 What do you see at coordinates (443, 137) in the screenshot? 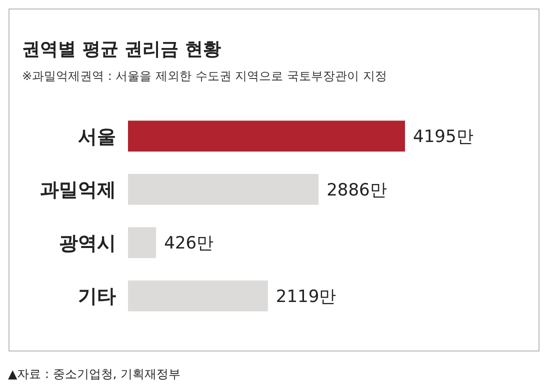
I see `data-label: 4195만` at bounding box center [443, 137].